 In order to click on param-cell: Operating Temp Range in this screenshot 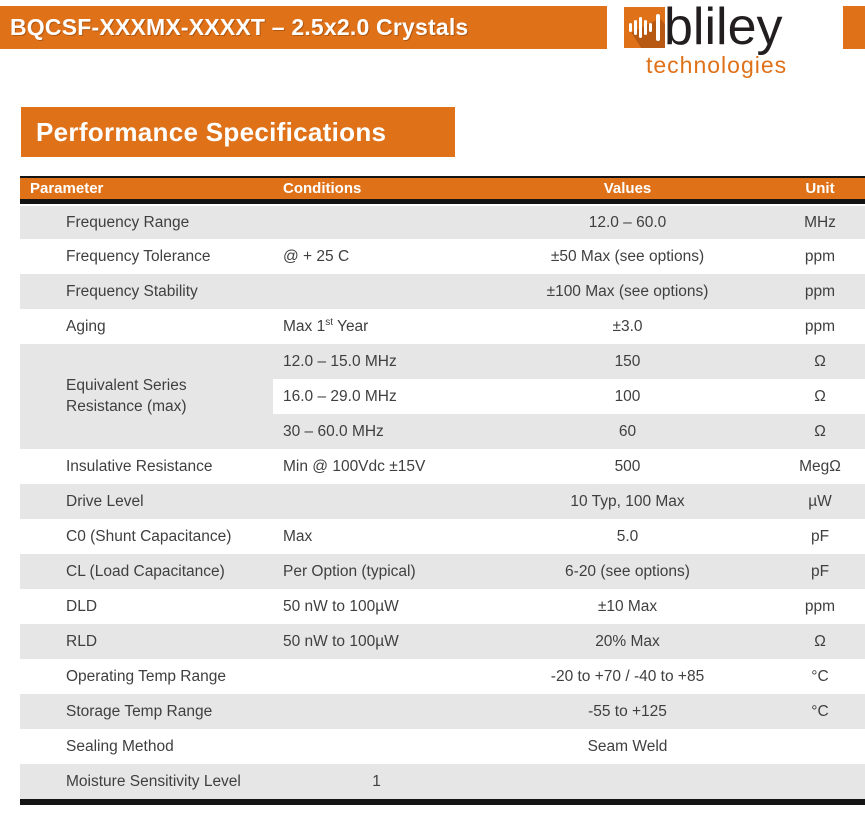, I will do `click(146, 676)`.